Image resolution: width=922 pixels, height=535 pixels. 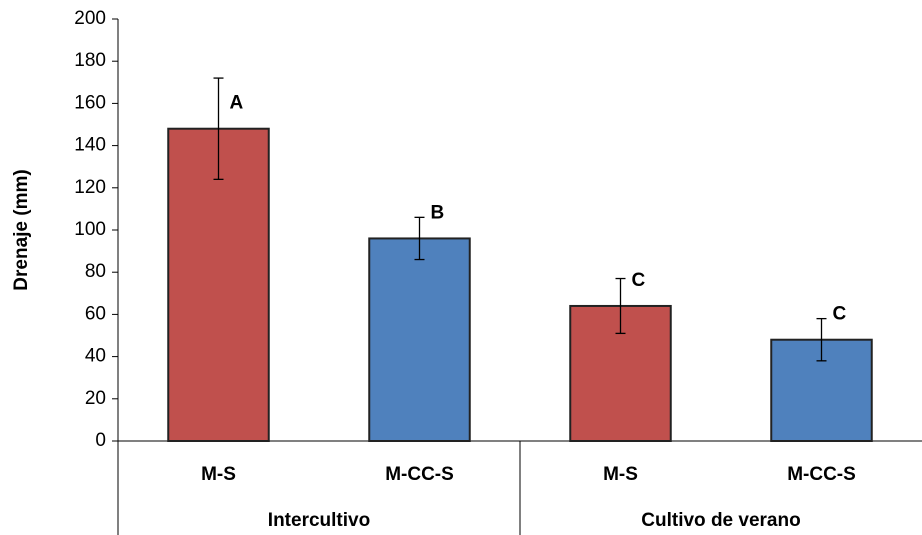 What do you see at coordinates (90, 102) in the screenshot?
I see `y-tick-label: 160` at bounding box center [90, 102].